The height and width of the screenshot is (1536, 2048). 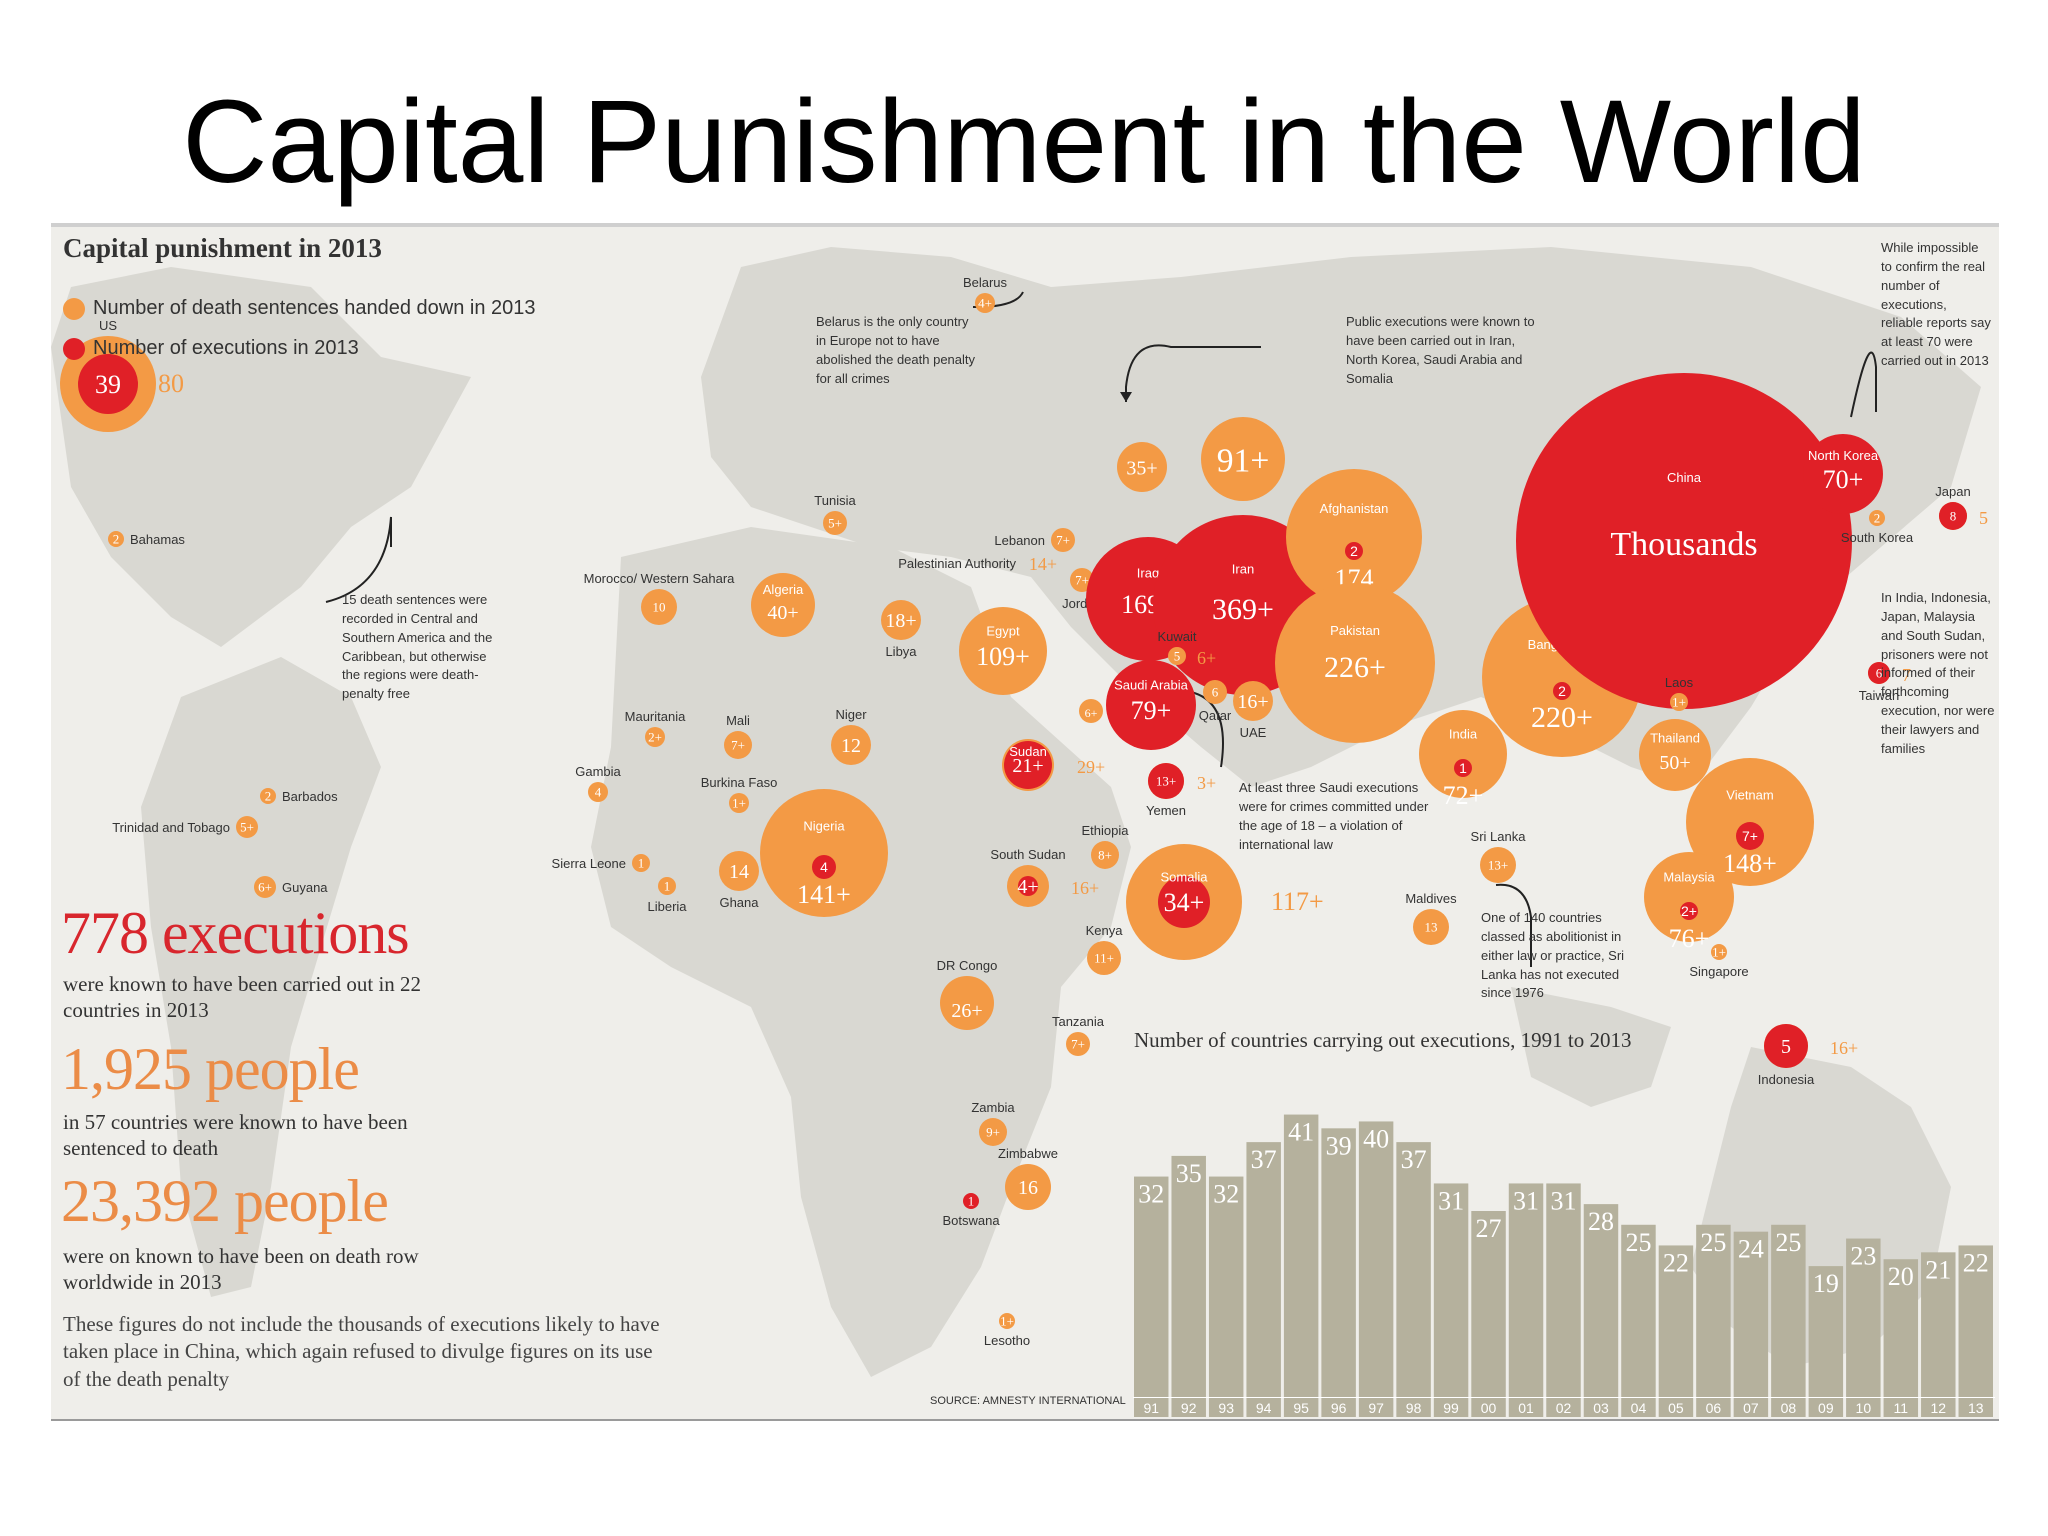 What do you see at coordinates (739, 872) in the screenshot?
I see `value: 14` at bounding box center [739, 872].